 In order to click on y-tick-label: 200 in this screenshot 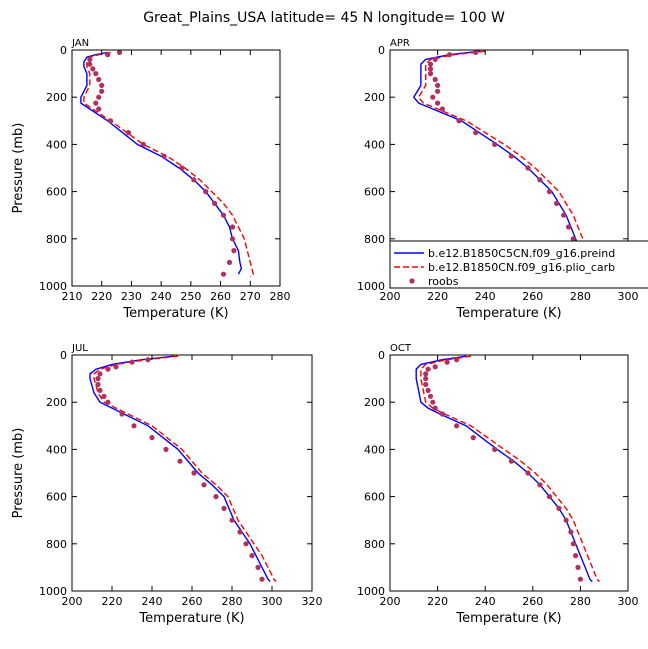, I will do `click(374, 97)`.